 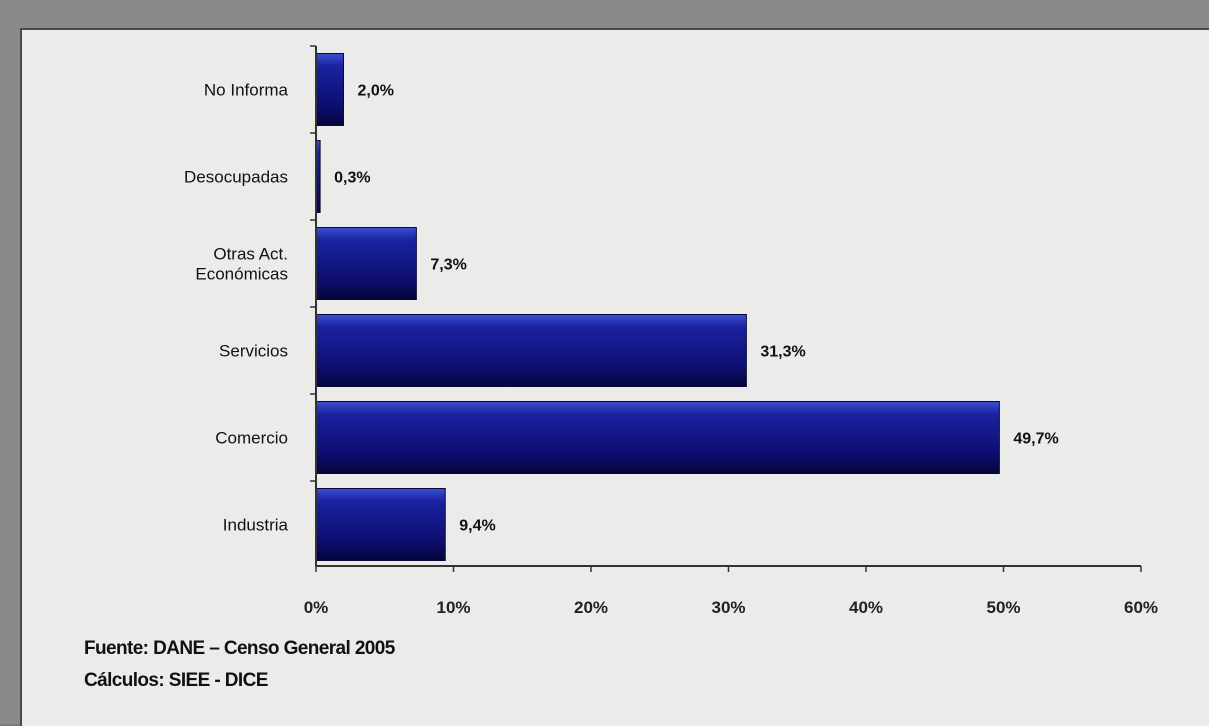 What do you see at coordinates (728, 607) in the screenshot?
I see `x-tick-label: 30%` at bounding box center [728, 607].